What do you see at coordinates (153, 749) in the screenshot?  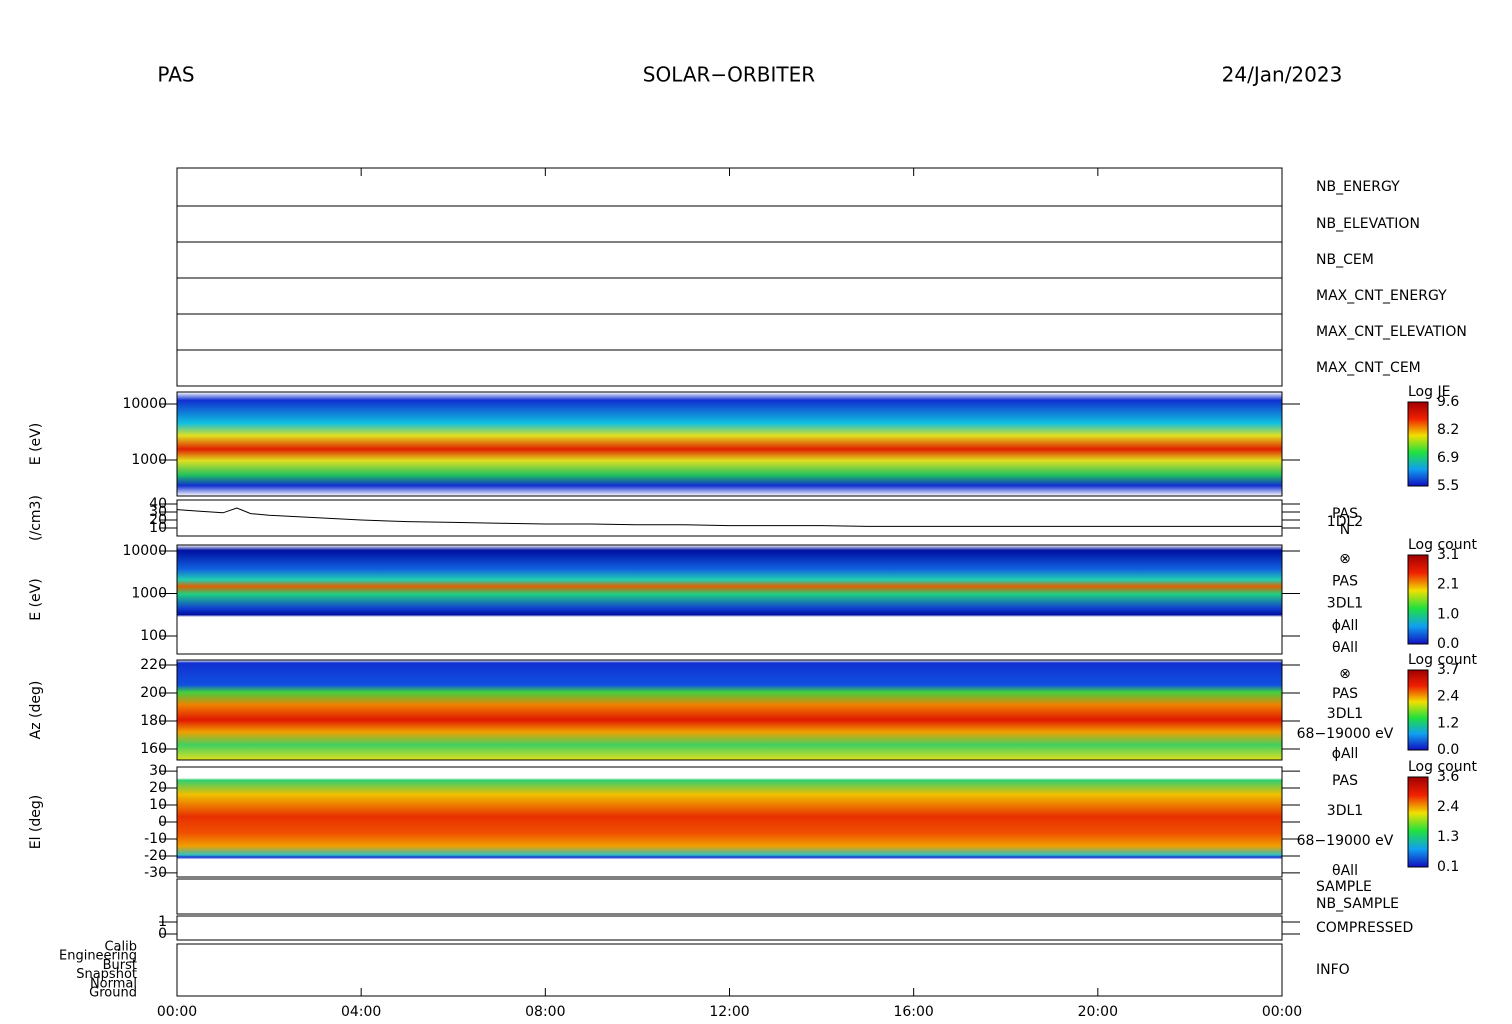 I see `y-tick-label: 160` at bounding box center [153, 749].